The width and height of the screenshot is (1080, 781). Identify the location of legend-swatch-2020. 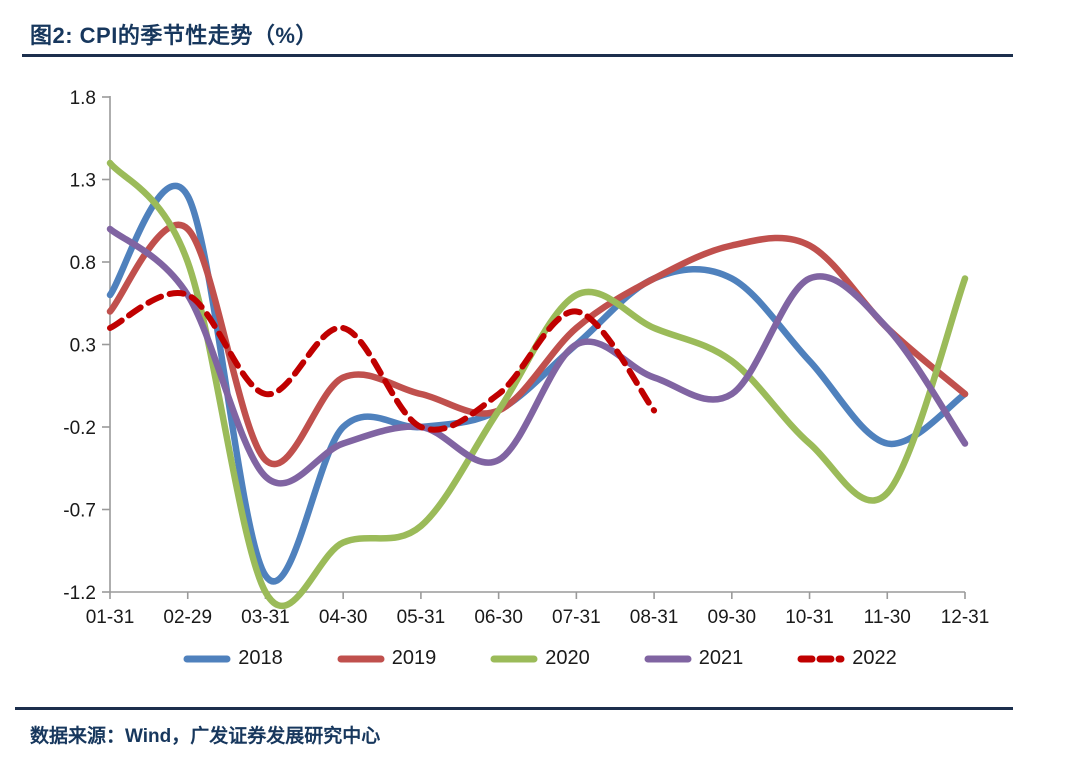
(514, 658).